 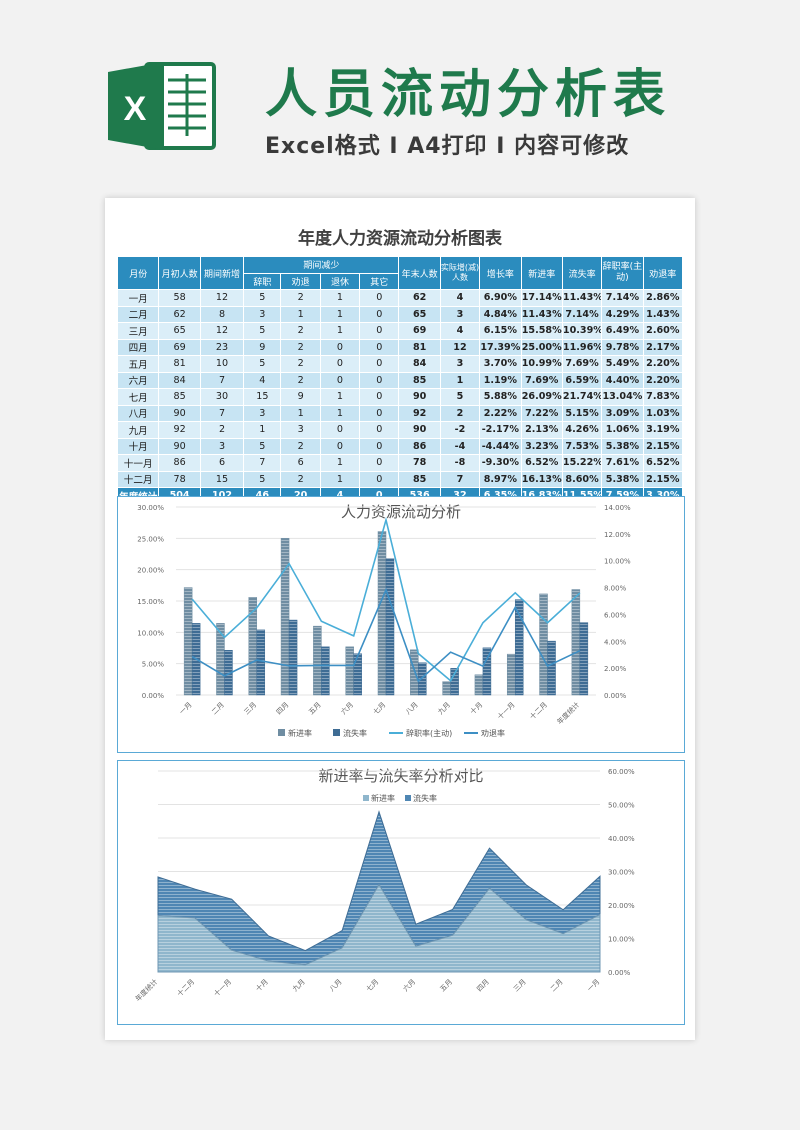 What do you see at coordinates (185, 987) in the screenshot?
I see `x-tick-label: 十二月` at bounding box center [185, 987].